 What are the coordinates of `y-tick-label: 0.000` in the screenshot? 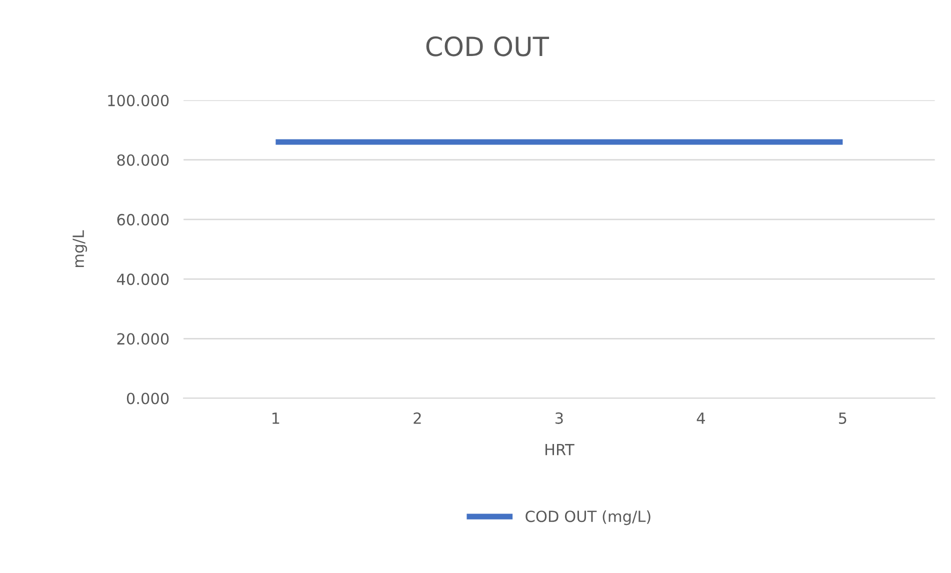 It's located at (147, 398).